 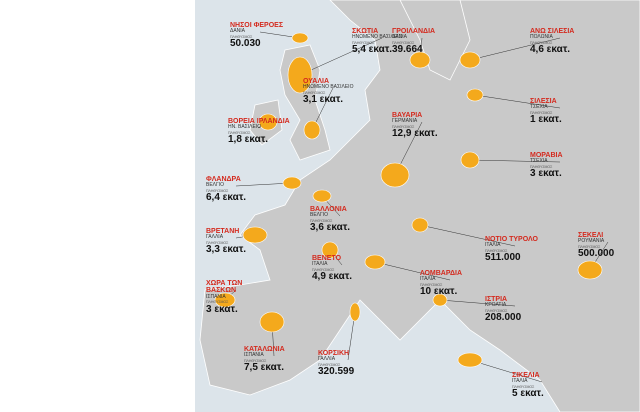 I want to click on population-value: 5 εκατ., so click(x=528, y=394).